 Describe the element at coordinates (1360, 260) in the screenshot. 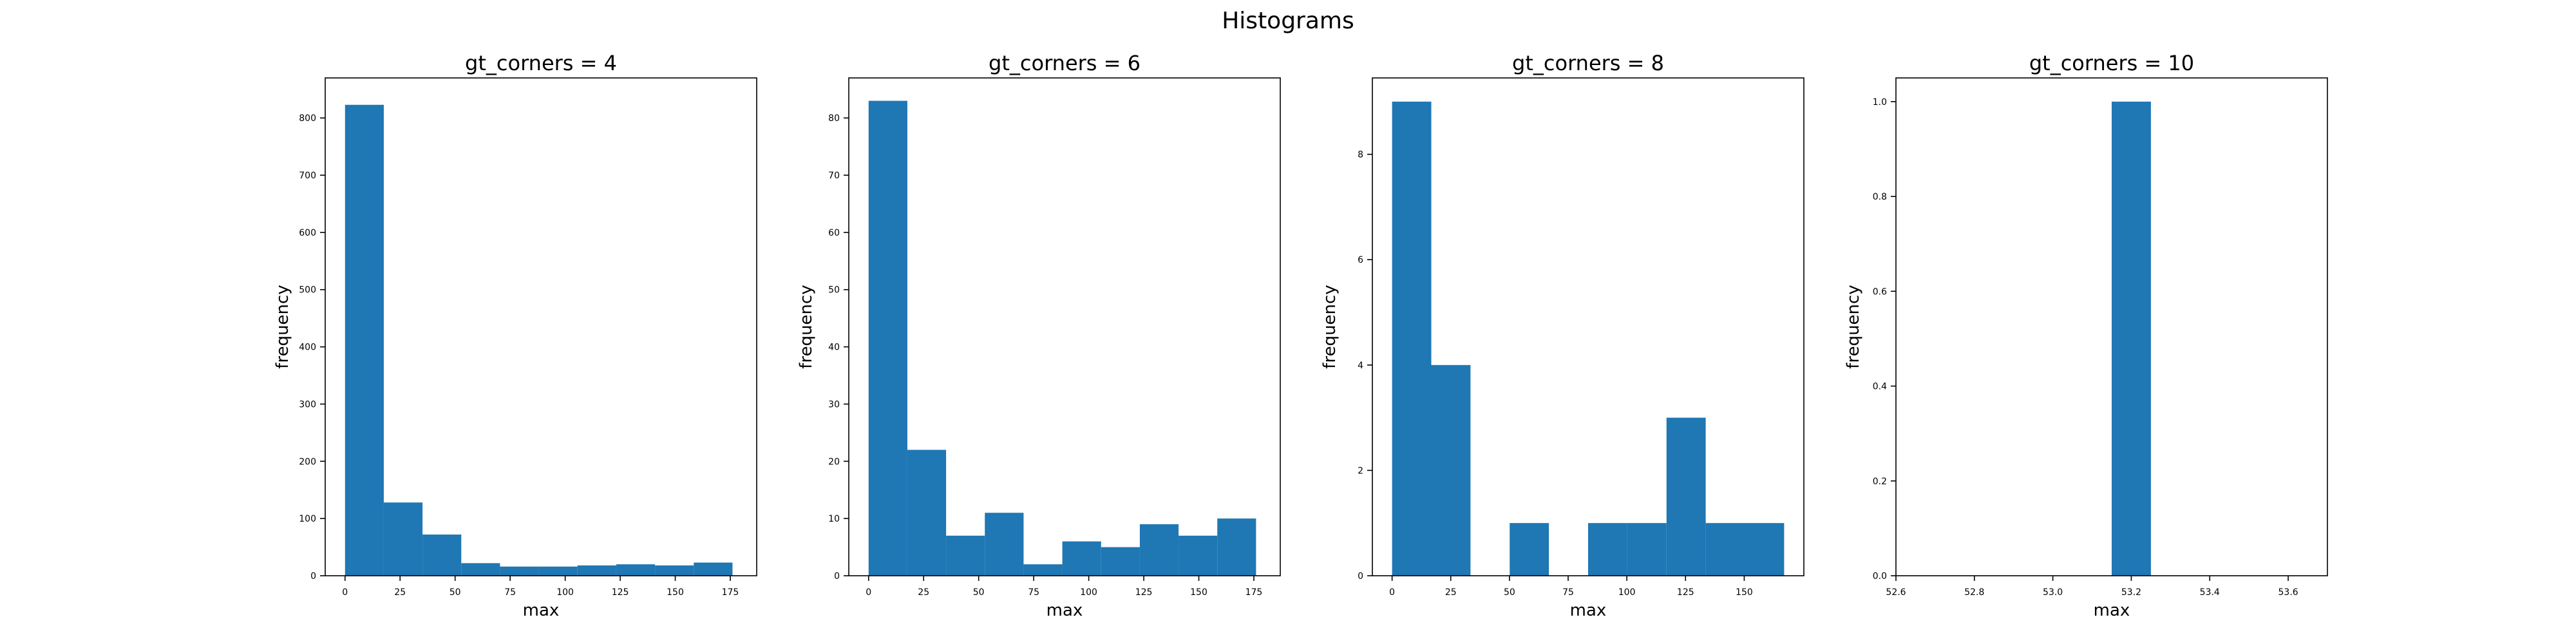

I see `y-tick-label: 6` at that location.